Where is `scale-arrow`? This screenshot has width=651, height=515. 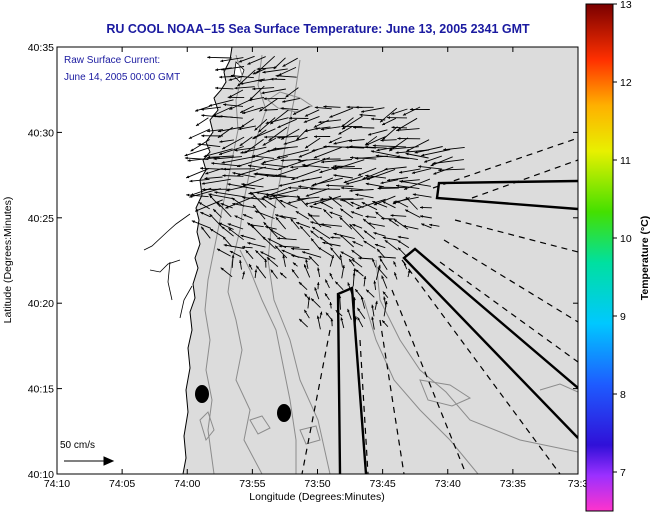 scale-arrow is located at coordinates (89, 461).